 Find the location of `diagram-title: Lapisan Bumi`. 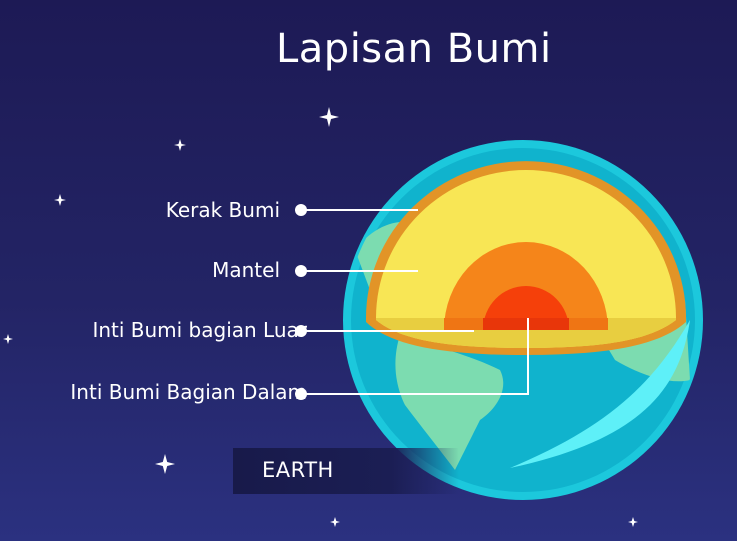

diagram-title: Lapisan Bumi is located at coordinates (414, 49).